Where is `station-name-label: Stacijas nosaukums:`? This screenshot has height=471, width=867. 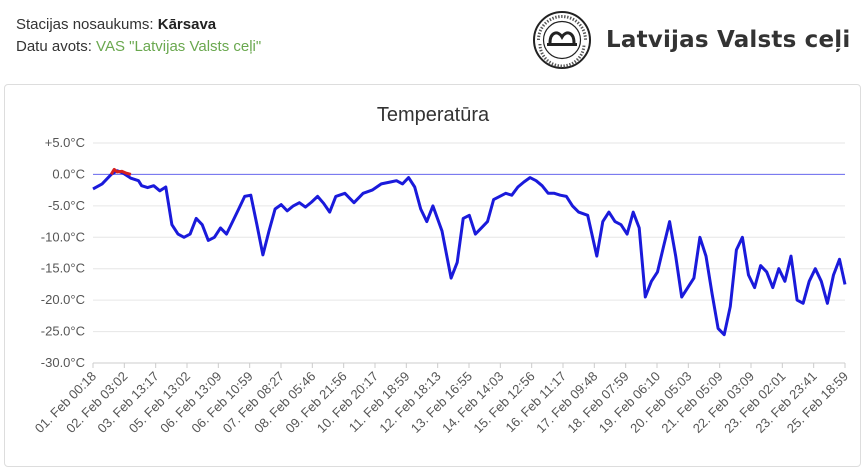
station-name-label: Stacijas nosaukums: is located at coordinates (85, 24).